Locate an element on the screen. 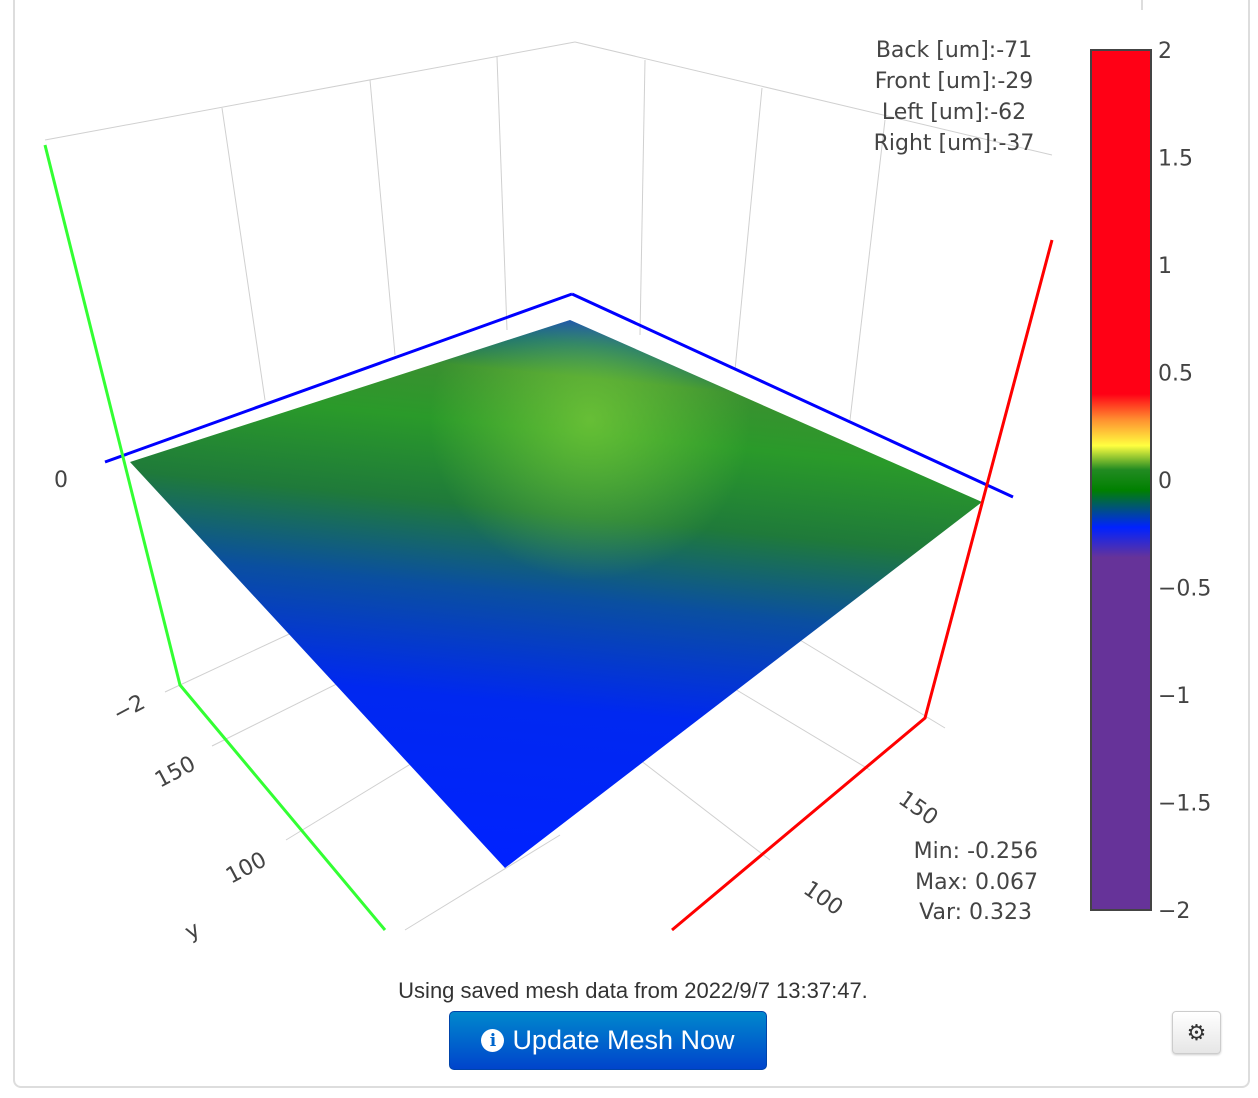 This screenshot has width=1258, height=1098. colorbar-tick-label: −1.5 is located at coordinates (1184, 804).